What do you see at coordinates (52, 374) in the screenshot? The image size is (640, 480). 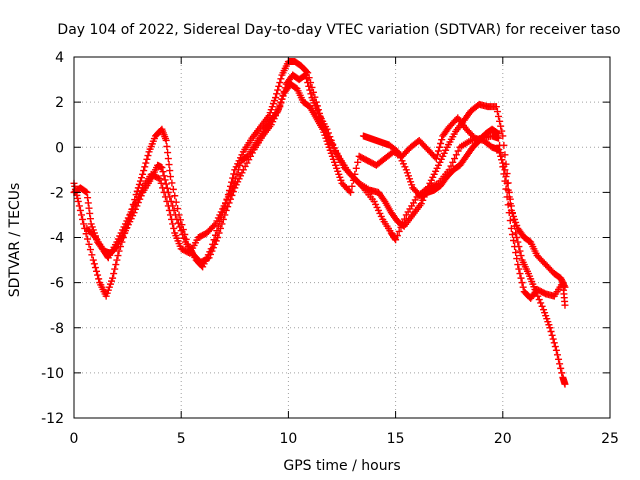 I see `y-tick-label: -10` at bounding box center [52, 374].